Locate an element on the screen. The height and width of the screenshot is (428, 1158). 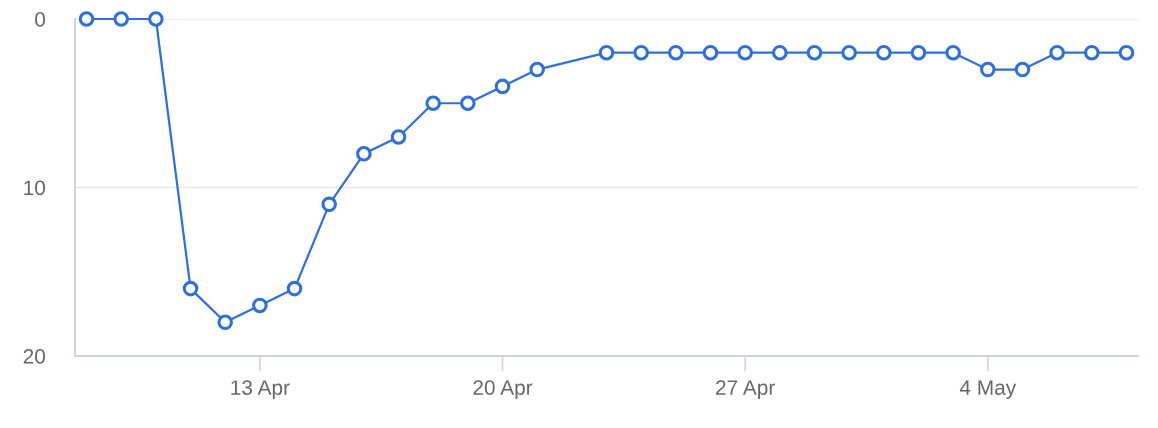
y-tick-label: 0 is located at coordinates (40, 19).